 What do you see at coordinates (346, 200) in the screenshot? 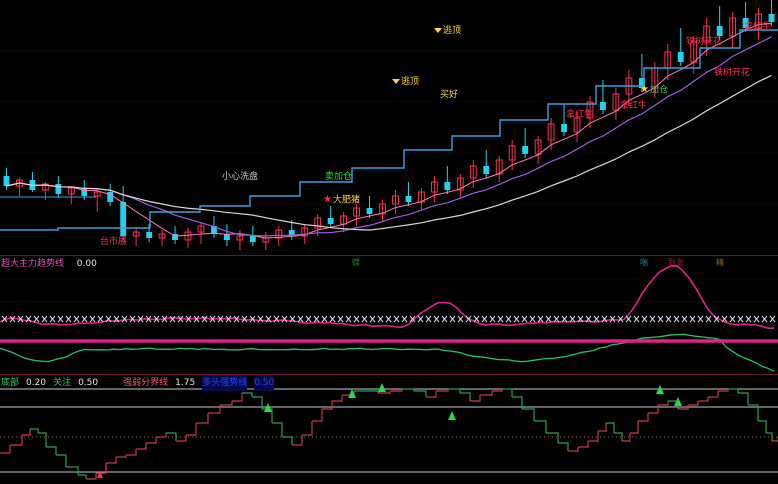
I see `price-annotation-label: 大肥猪` at bounding box center [346, 200].